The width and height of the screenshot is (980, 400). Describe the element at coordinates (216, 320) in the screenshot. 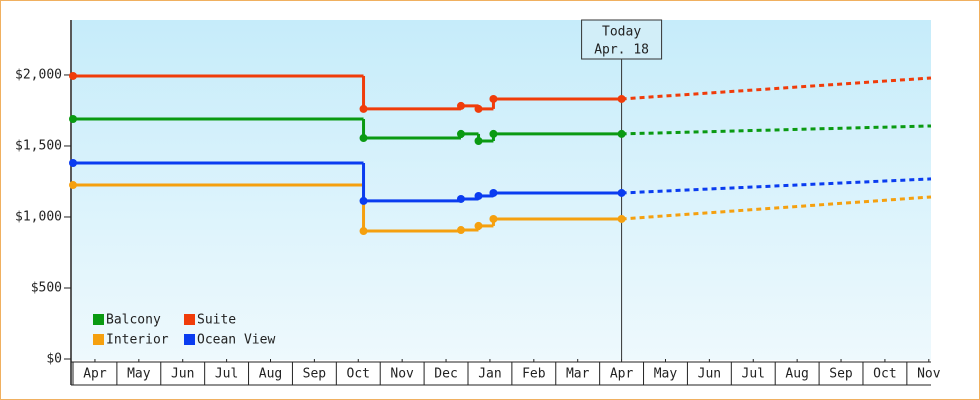

I see `legend-label: Suite` at that location.